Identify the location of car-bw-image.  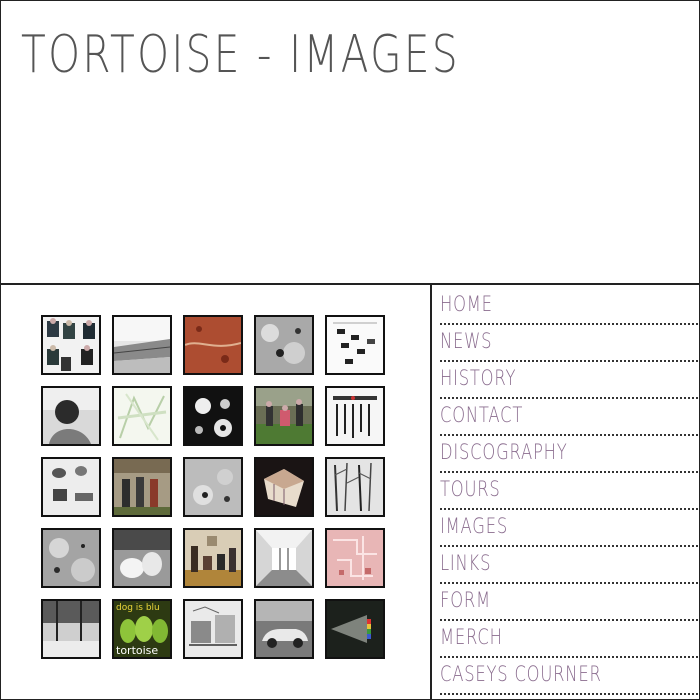
(284, 629).